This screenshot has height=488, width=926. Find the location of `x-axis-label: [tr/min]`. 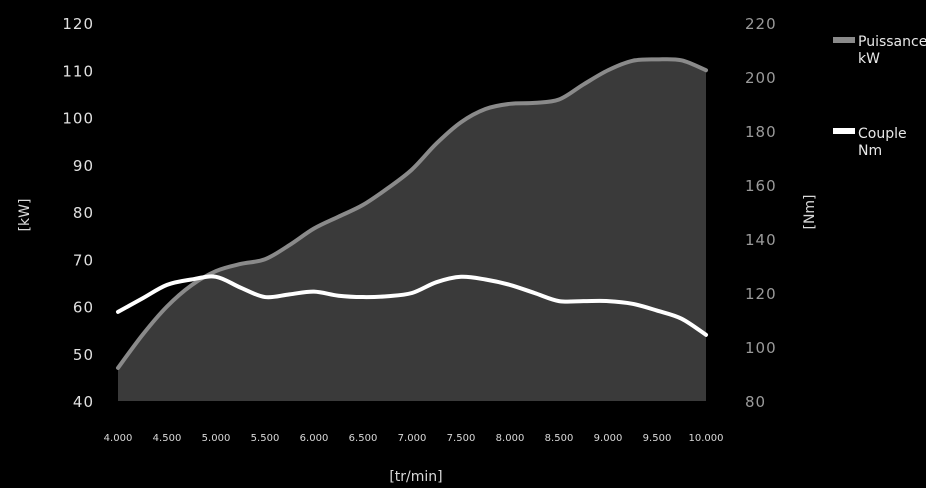

x-axis-label: [tr/min] is located at coordinates (415, 477).